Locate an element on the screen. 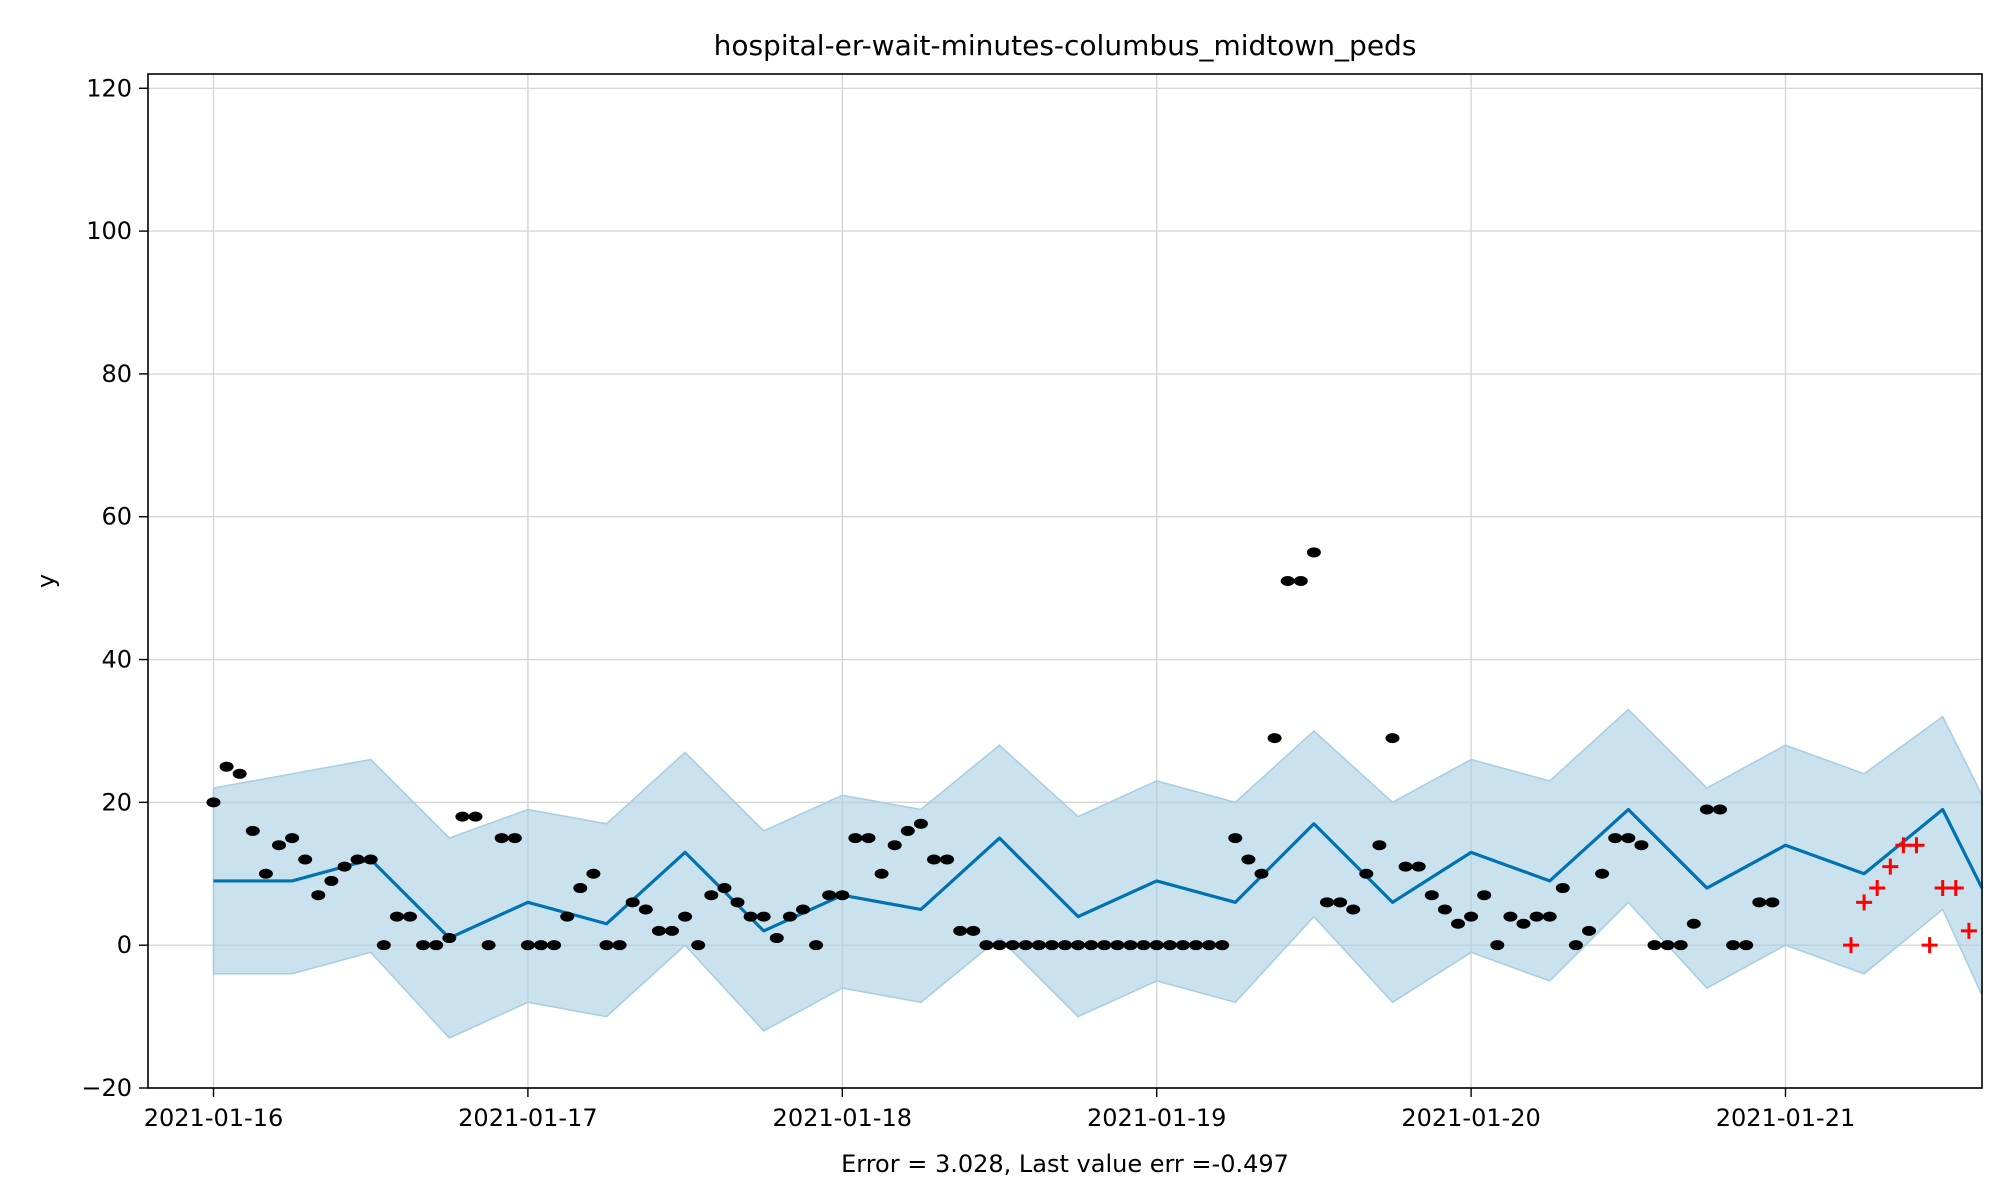 Image resolution: width=2000 pixels, height=1204 pixels. x-tick-label: 2021-01-21 is located at coordinates (1785, 1118).